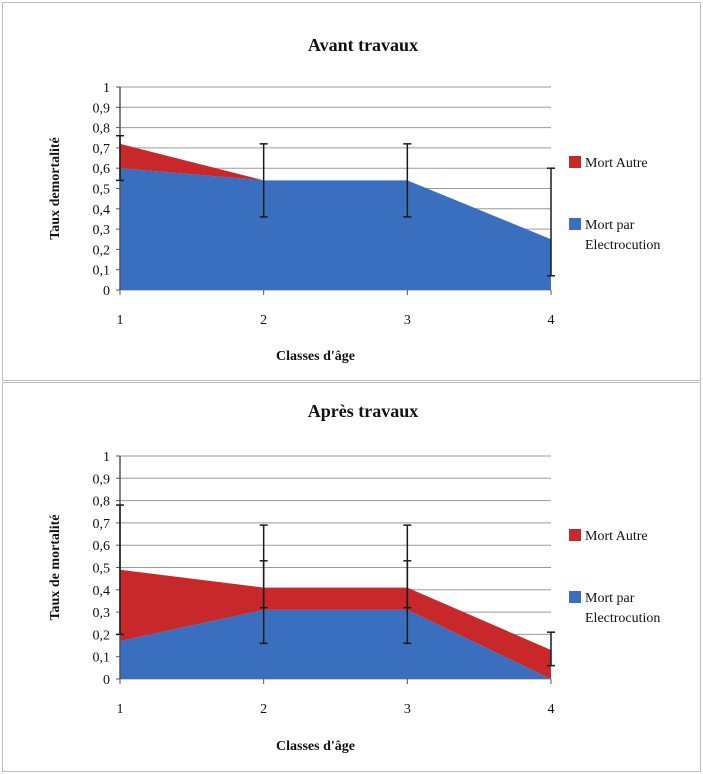 This screenshot has height=774, width=703. Describe the element at coordinates (363, 411) in the screenshot. I see `chart-title: Après travaux` at that location.